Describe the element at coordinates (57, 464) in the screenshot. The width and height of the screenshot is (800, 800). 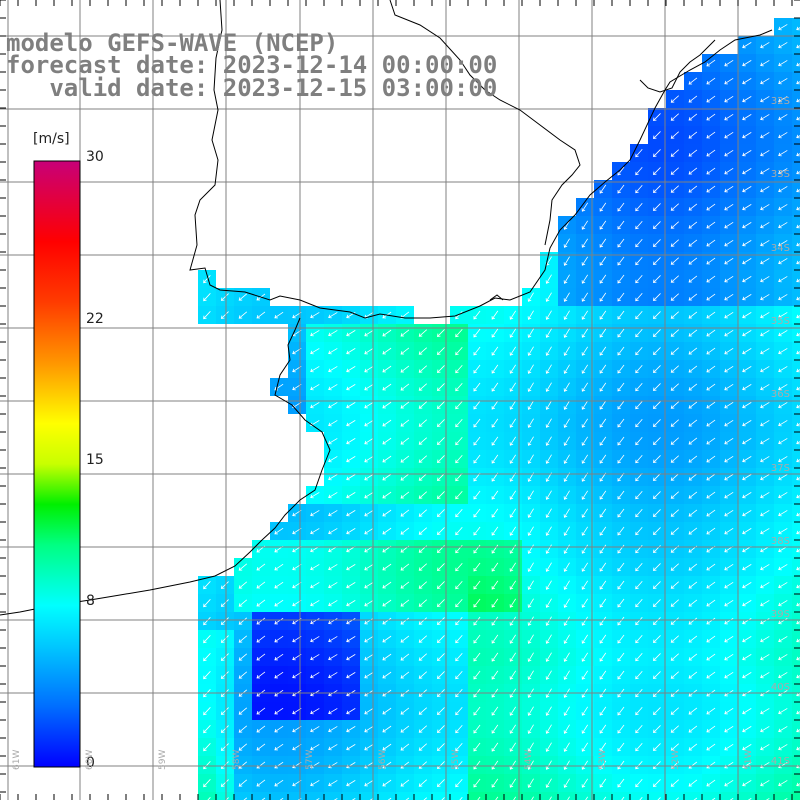
I see `colorbar` at that location.